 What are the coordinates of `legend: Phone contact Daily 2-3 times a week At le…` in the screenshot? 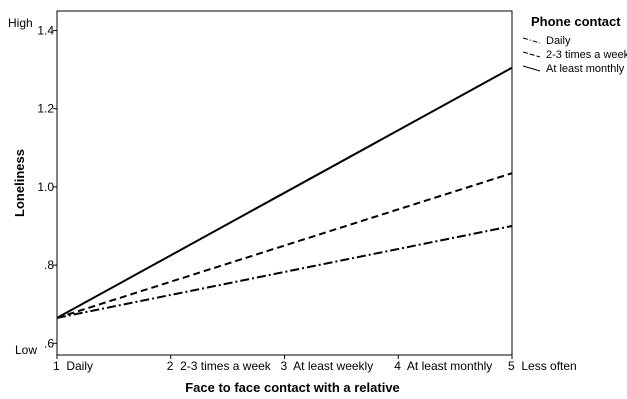 It's located at (574, 44).